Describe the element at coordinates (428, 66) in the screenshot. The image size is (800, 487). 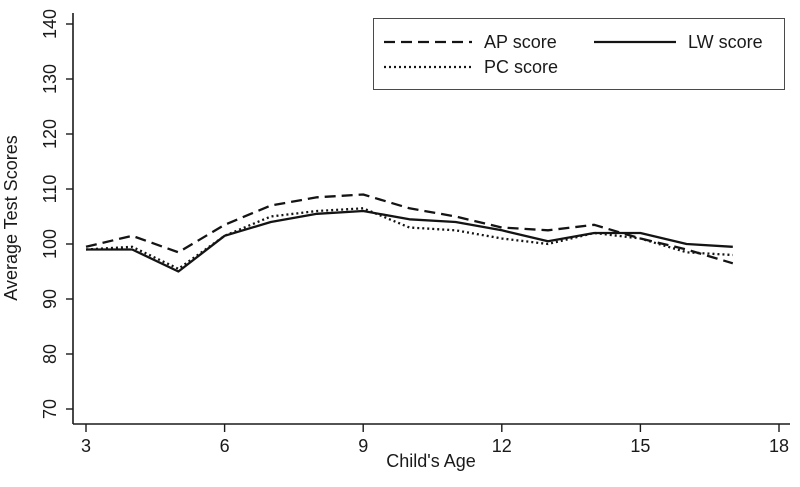
I see `dotted-line-sample-icon` at that location.